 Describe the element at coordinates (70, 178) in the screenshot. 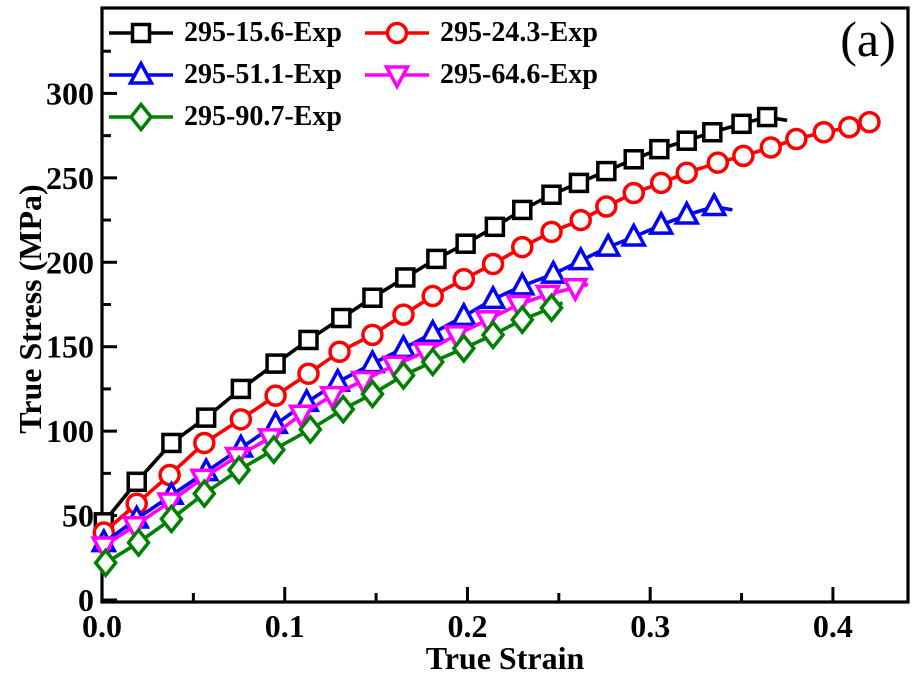

I see `y-tick-label: 250` at that location.